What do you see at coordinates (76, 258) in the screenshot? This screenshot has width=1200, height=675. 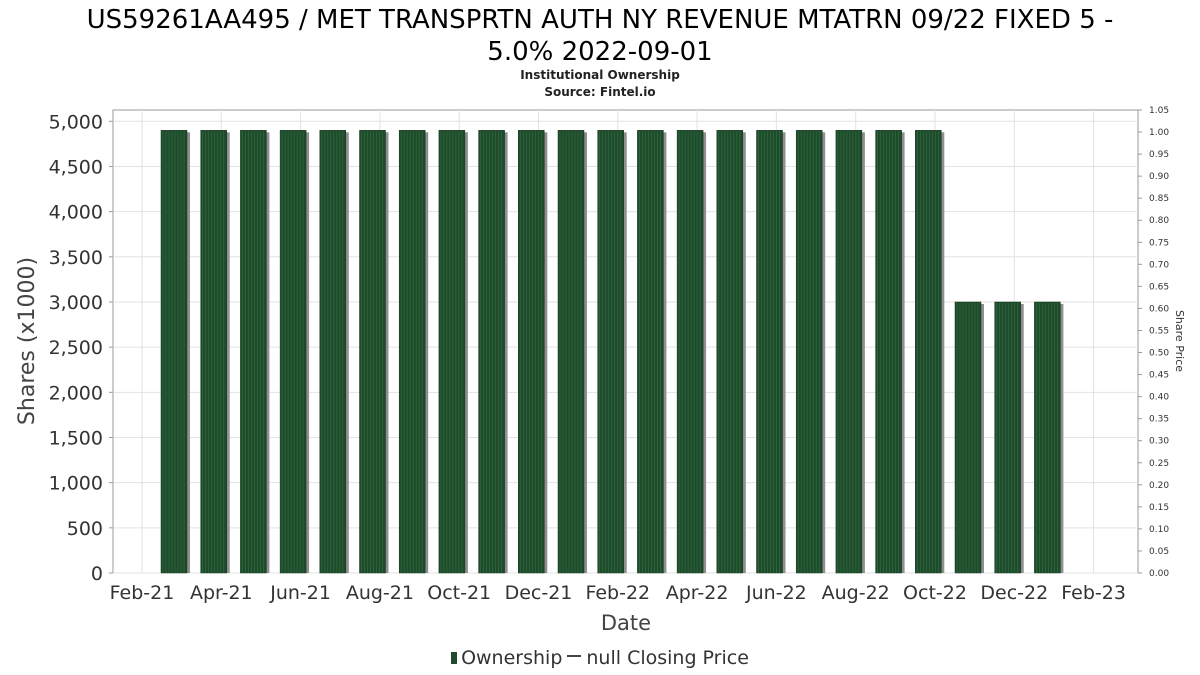 I see `y-tick-label: 3,500` at bounding box center [76, 258].